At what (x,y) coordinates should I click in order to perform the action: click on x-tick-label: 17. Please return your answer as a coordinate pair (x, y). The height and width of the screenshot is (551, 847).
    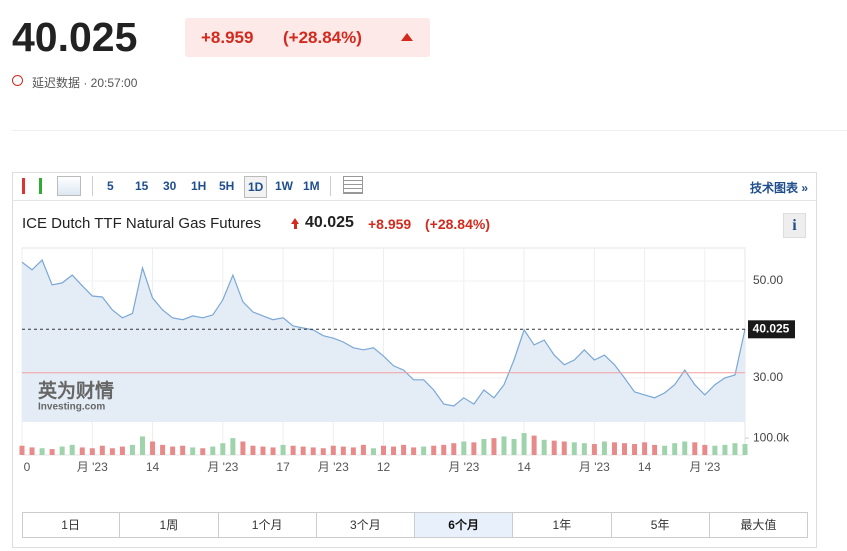
    Looking at the image, I should click on (283, 467).